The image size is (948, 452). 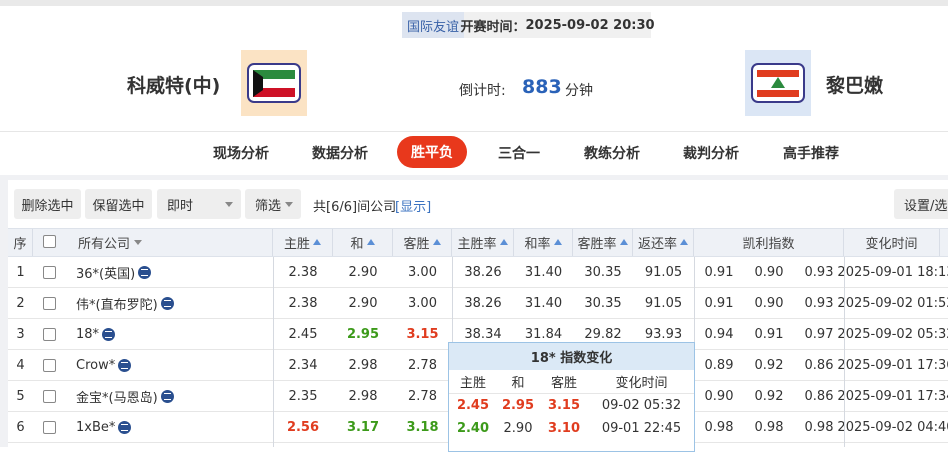 I want to click on button: 删除选中, so click(x=47, y=204).